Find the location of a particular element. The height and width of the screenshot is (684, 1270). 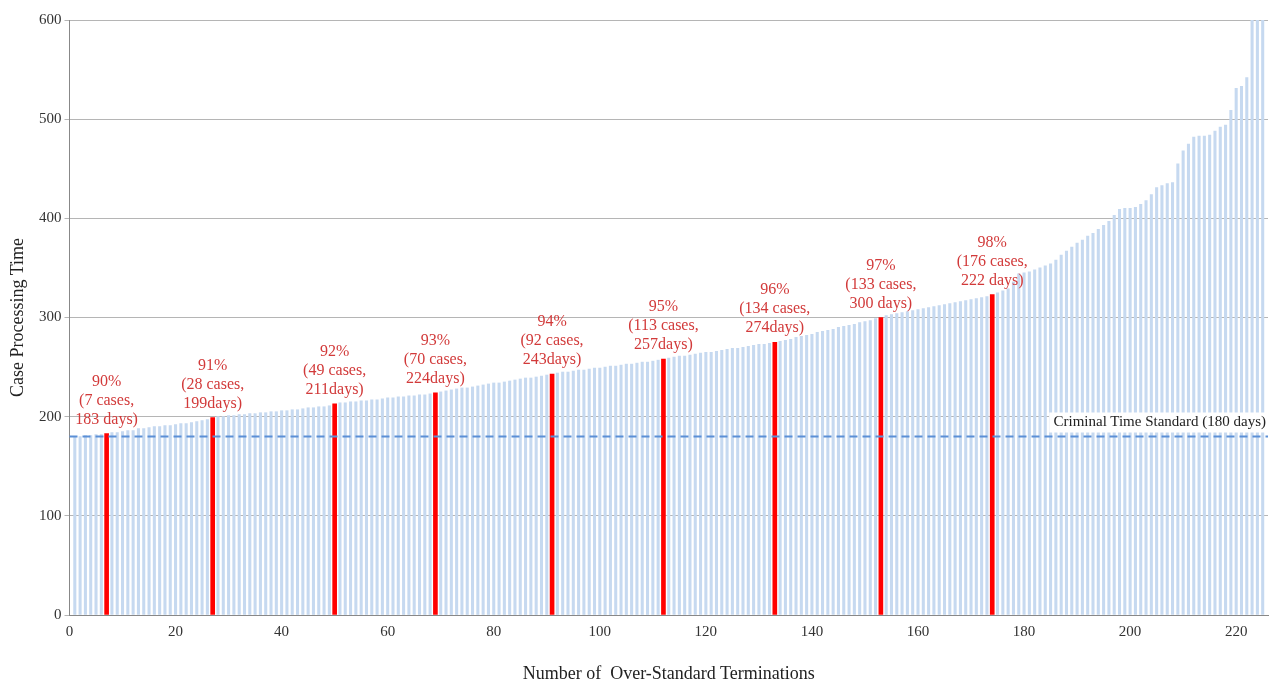

annotation: 90% (7 cases, 183 days) is located at coordinates (106, 399).